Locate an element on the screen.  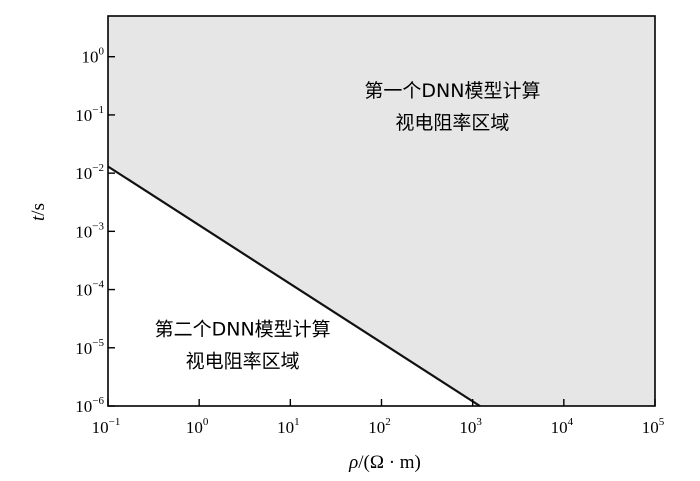
x-tick-exponent: 1 is located at coordinates (297, 422).